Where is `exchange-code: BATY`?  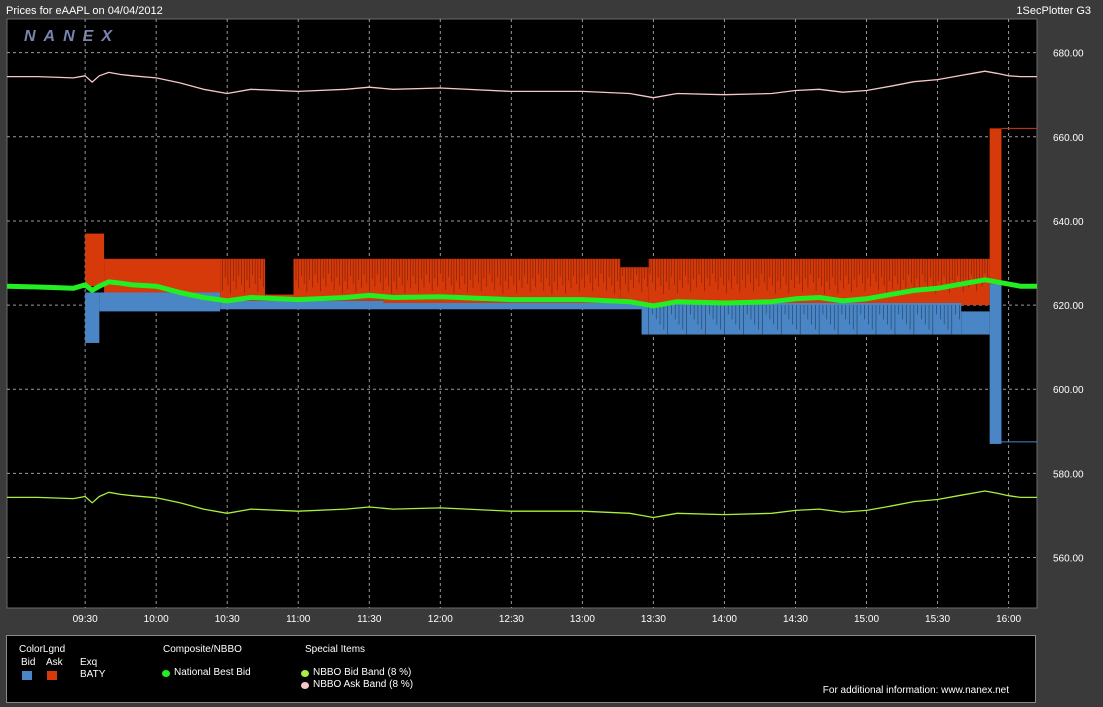 exchange-code: BATY is located at coordinates (93, 674).